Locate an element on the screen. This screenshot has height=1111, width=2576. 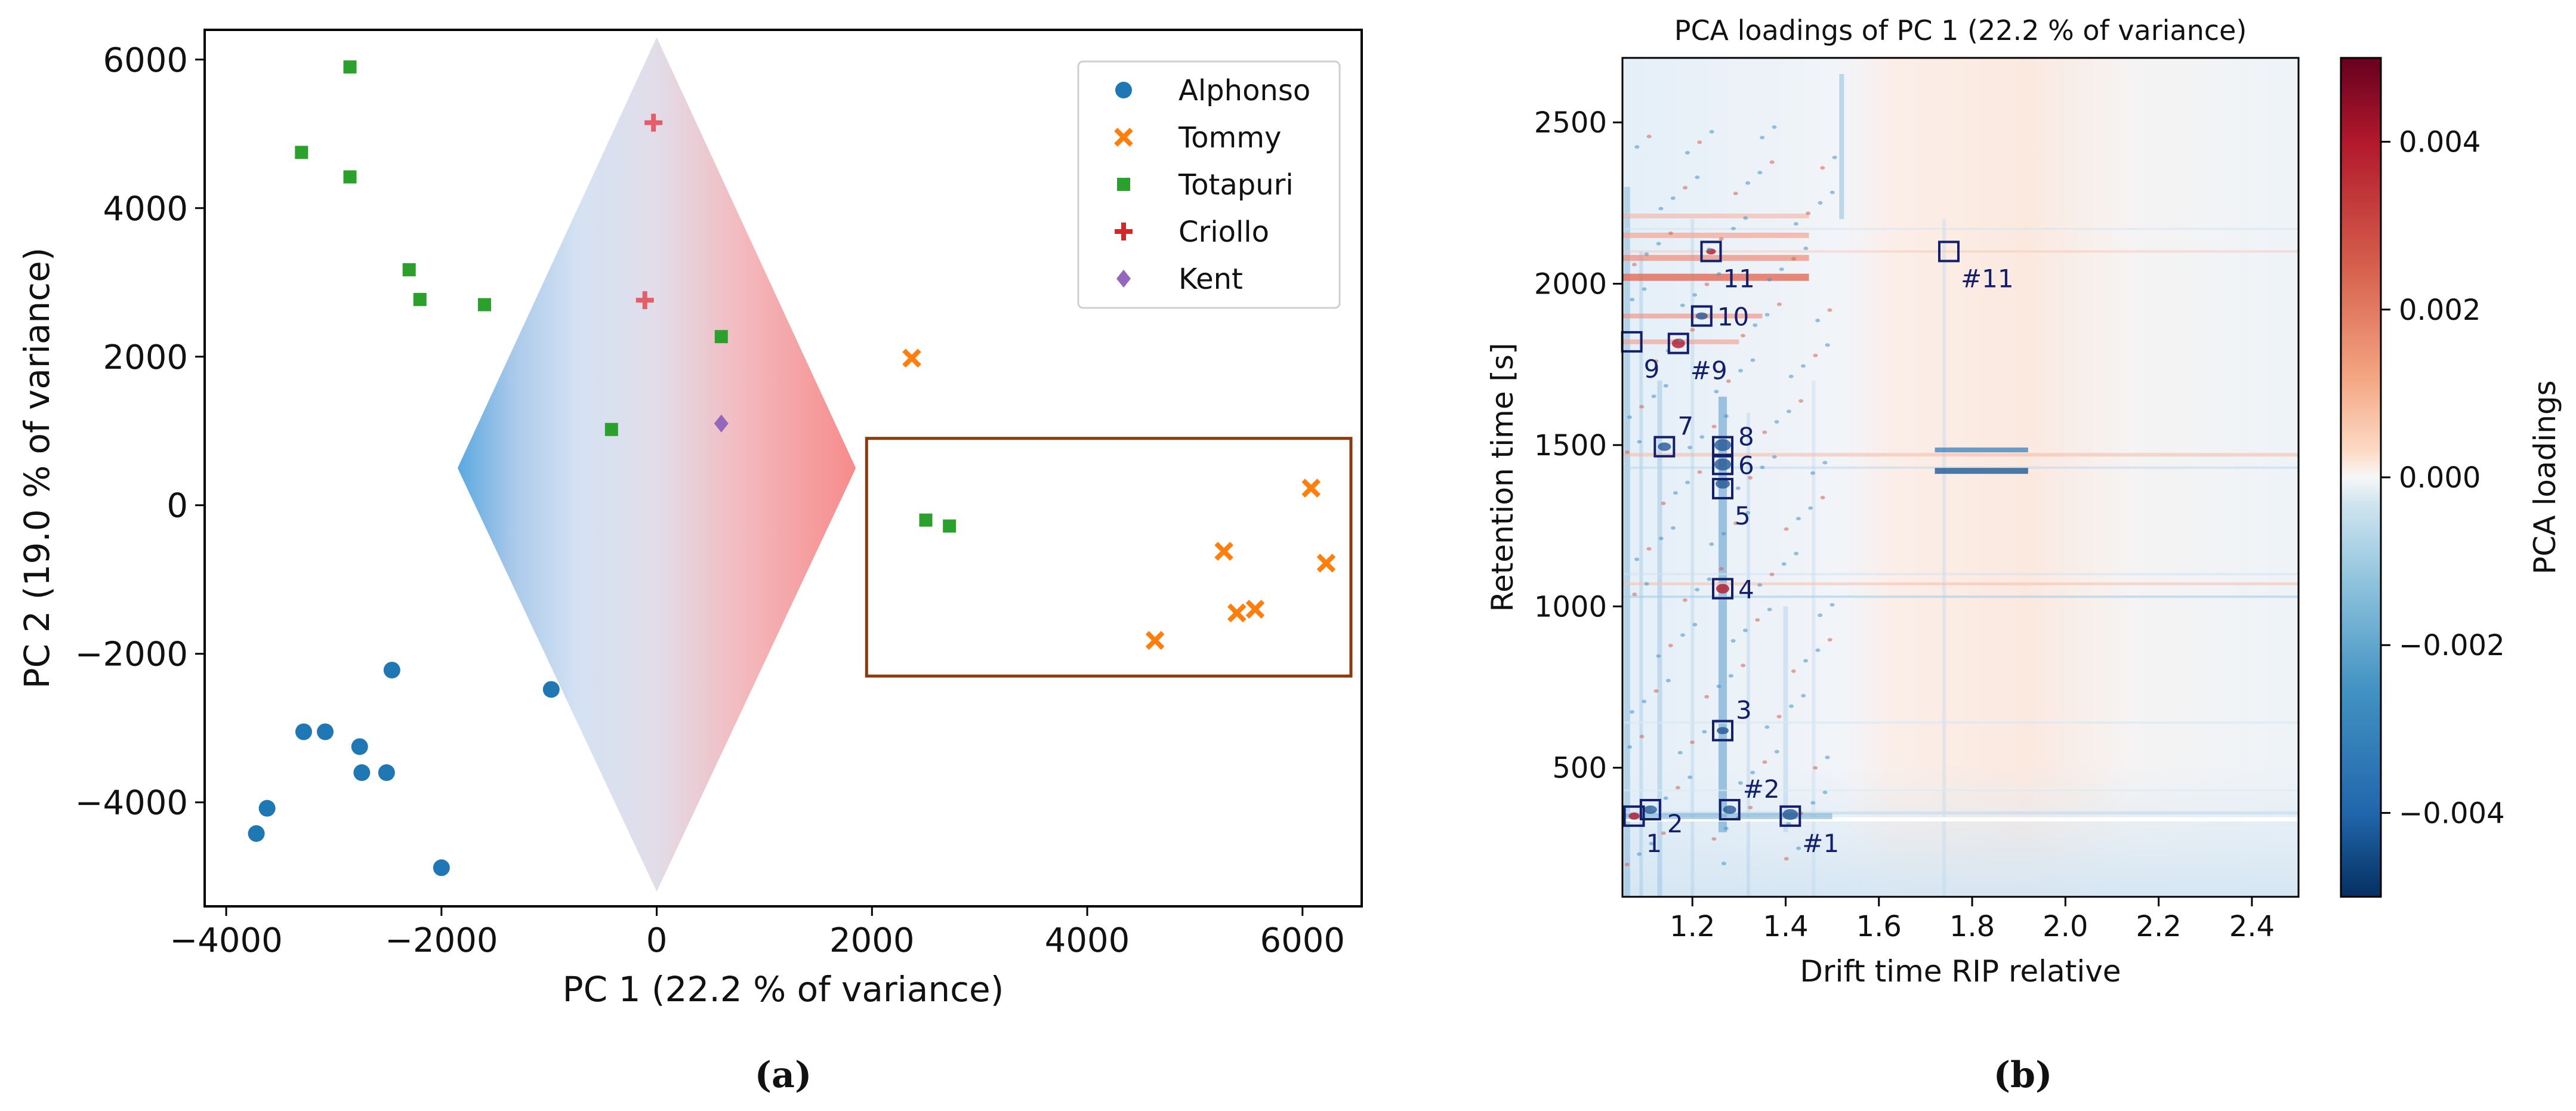
colorbar-ticks: 0.004 0.002 0.000 −0.002 −0.004 is located at coordinates (2443, 478).